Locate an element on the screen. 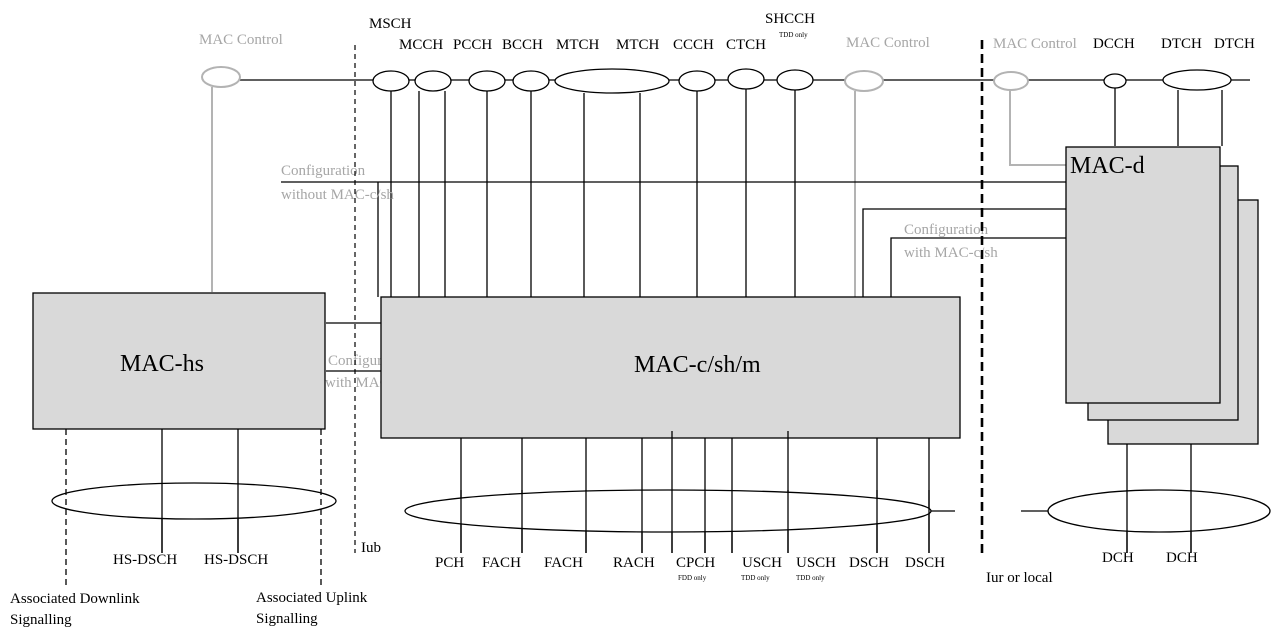 The image size is (1275, 628). transport-channel-lines-overlay is located at coordinates (676, 518).